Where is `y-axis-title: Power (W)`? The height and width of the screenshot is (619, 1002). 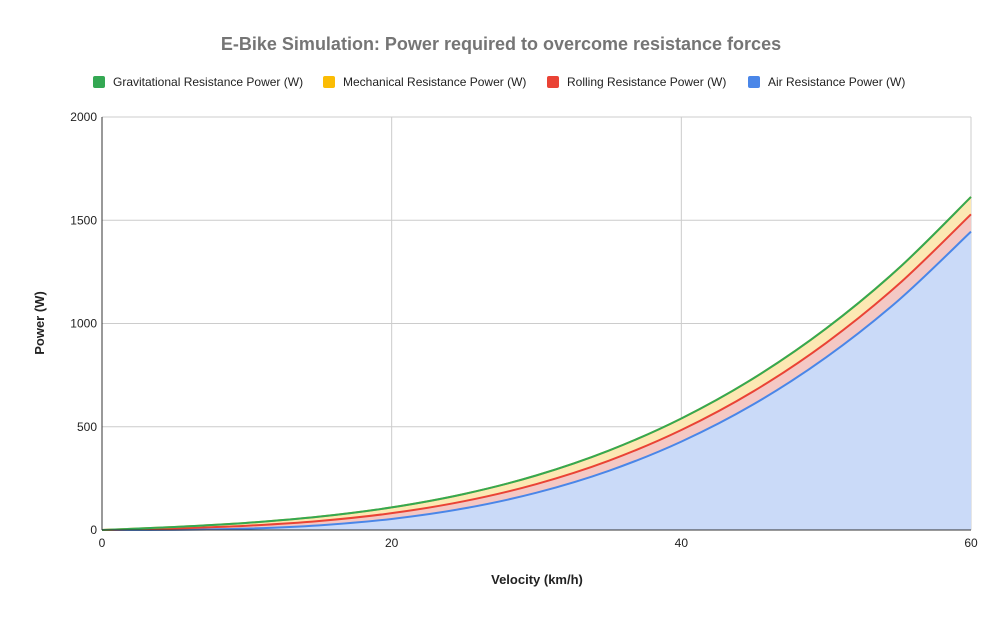
y-axis-title: Power (W) is located at coordinates (39, 323).